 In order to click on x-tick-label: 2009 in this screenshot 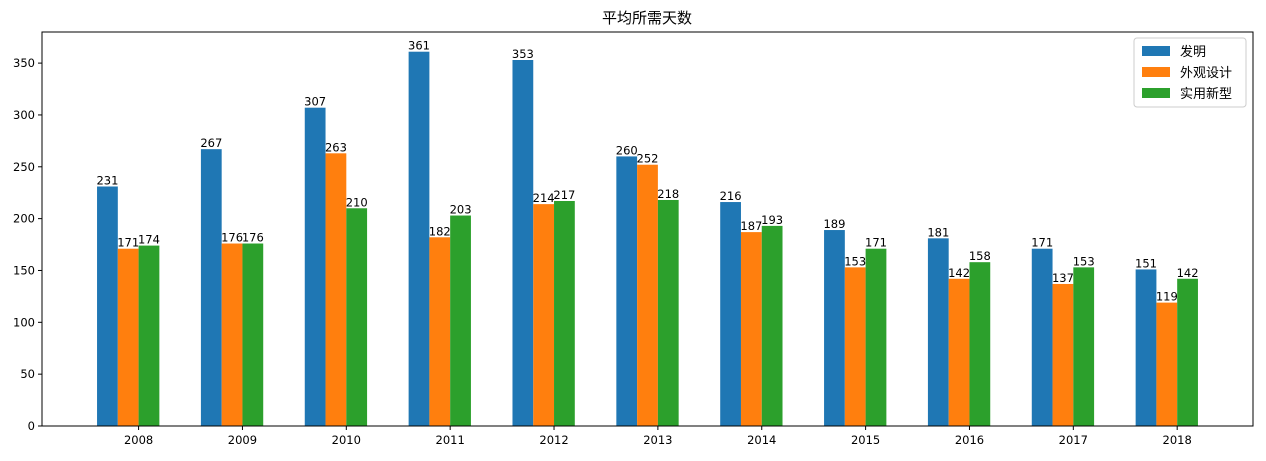, I will do `click(242, 440)`.